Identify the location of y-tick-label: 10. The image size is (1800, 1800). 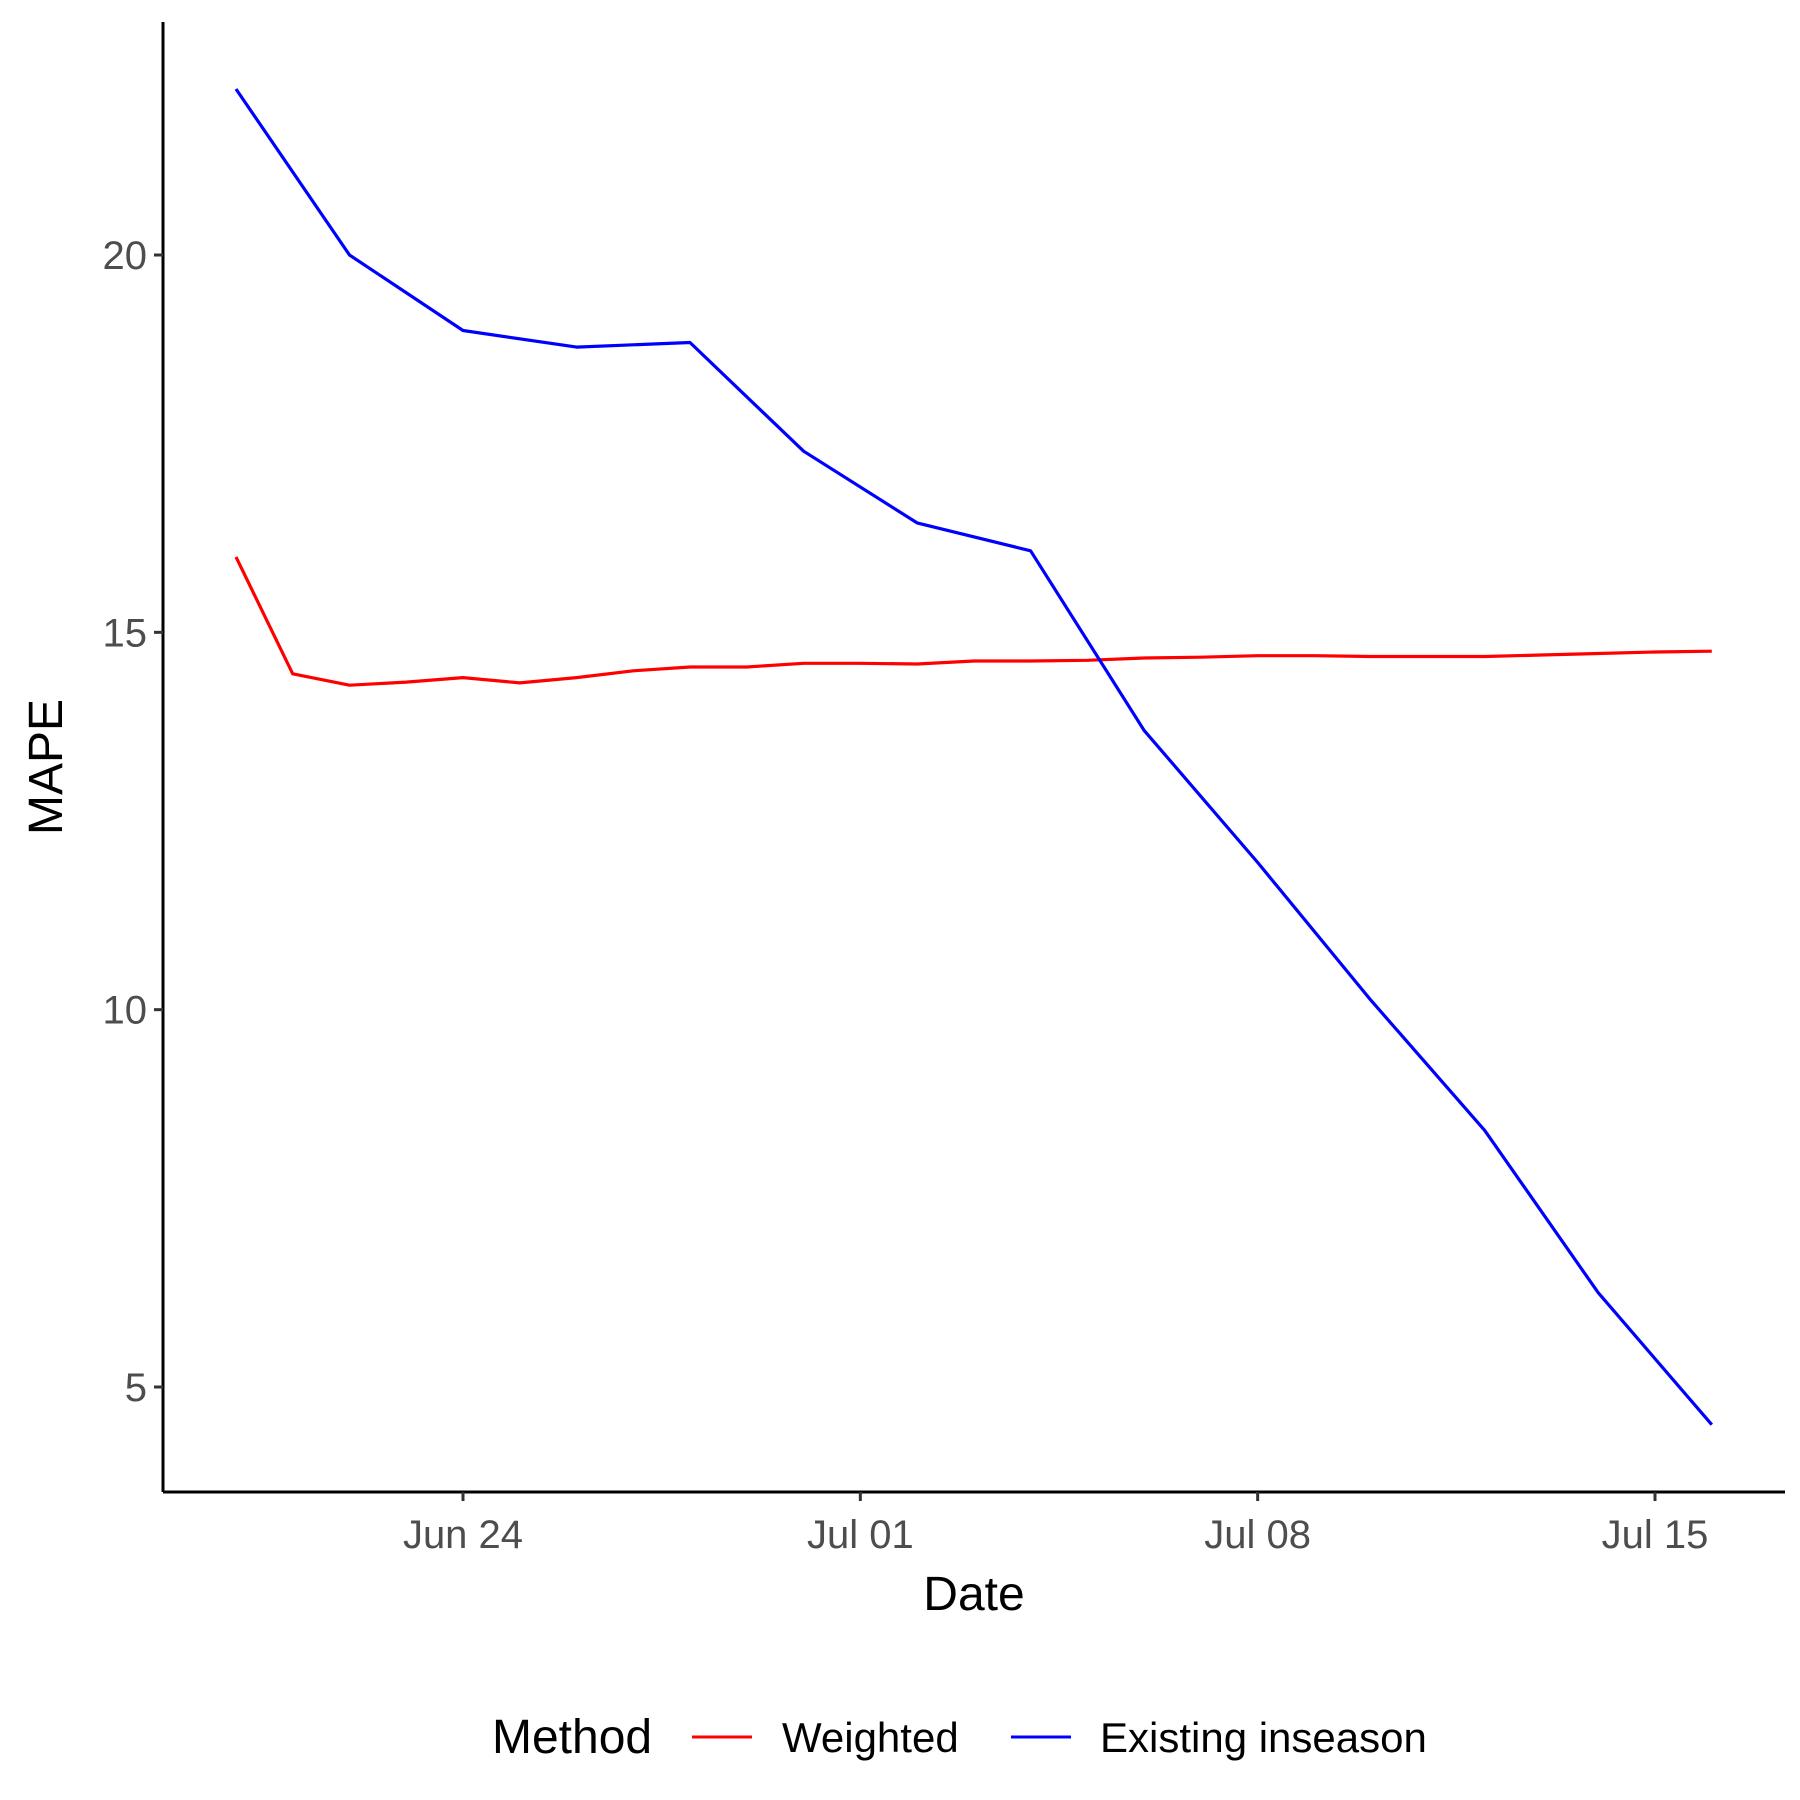
(125, 1011).